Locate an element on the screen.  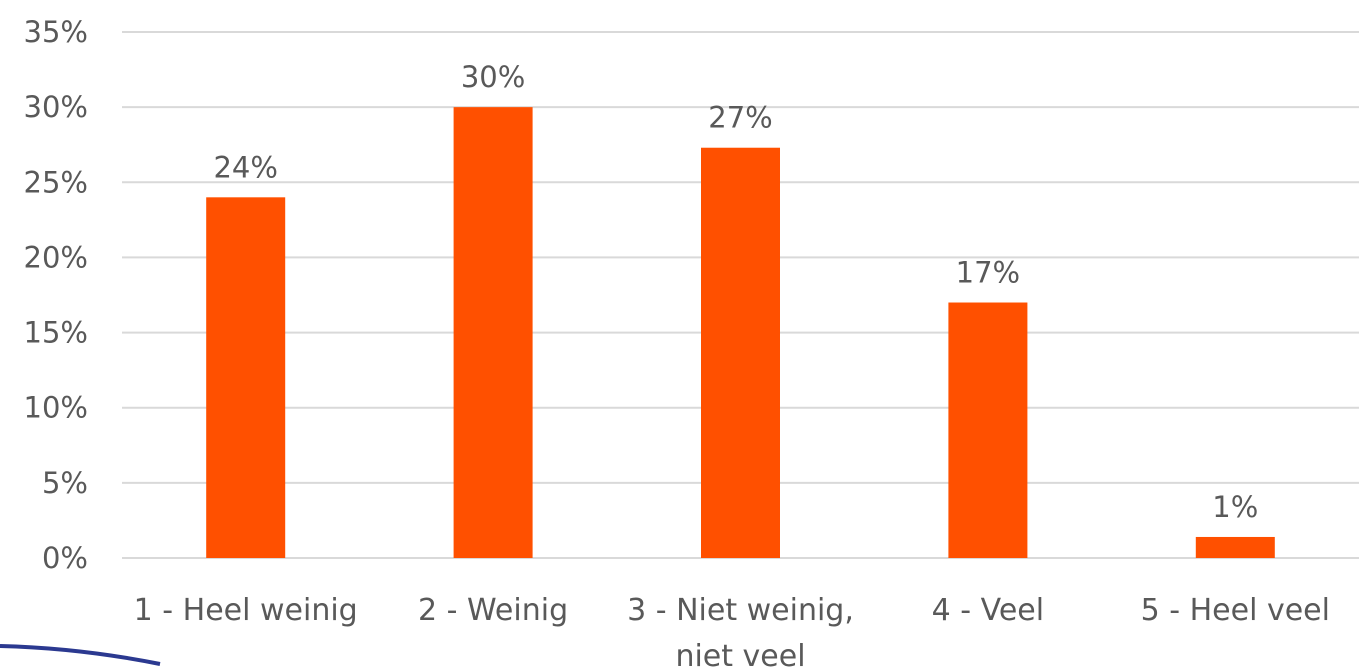
x-category-label: 5 - Heel veel is located at coordinates (1235, 610).